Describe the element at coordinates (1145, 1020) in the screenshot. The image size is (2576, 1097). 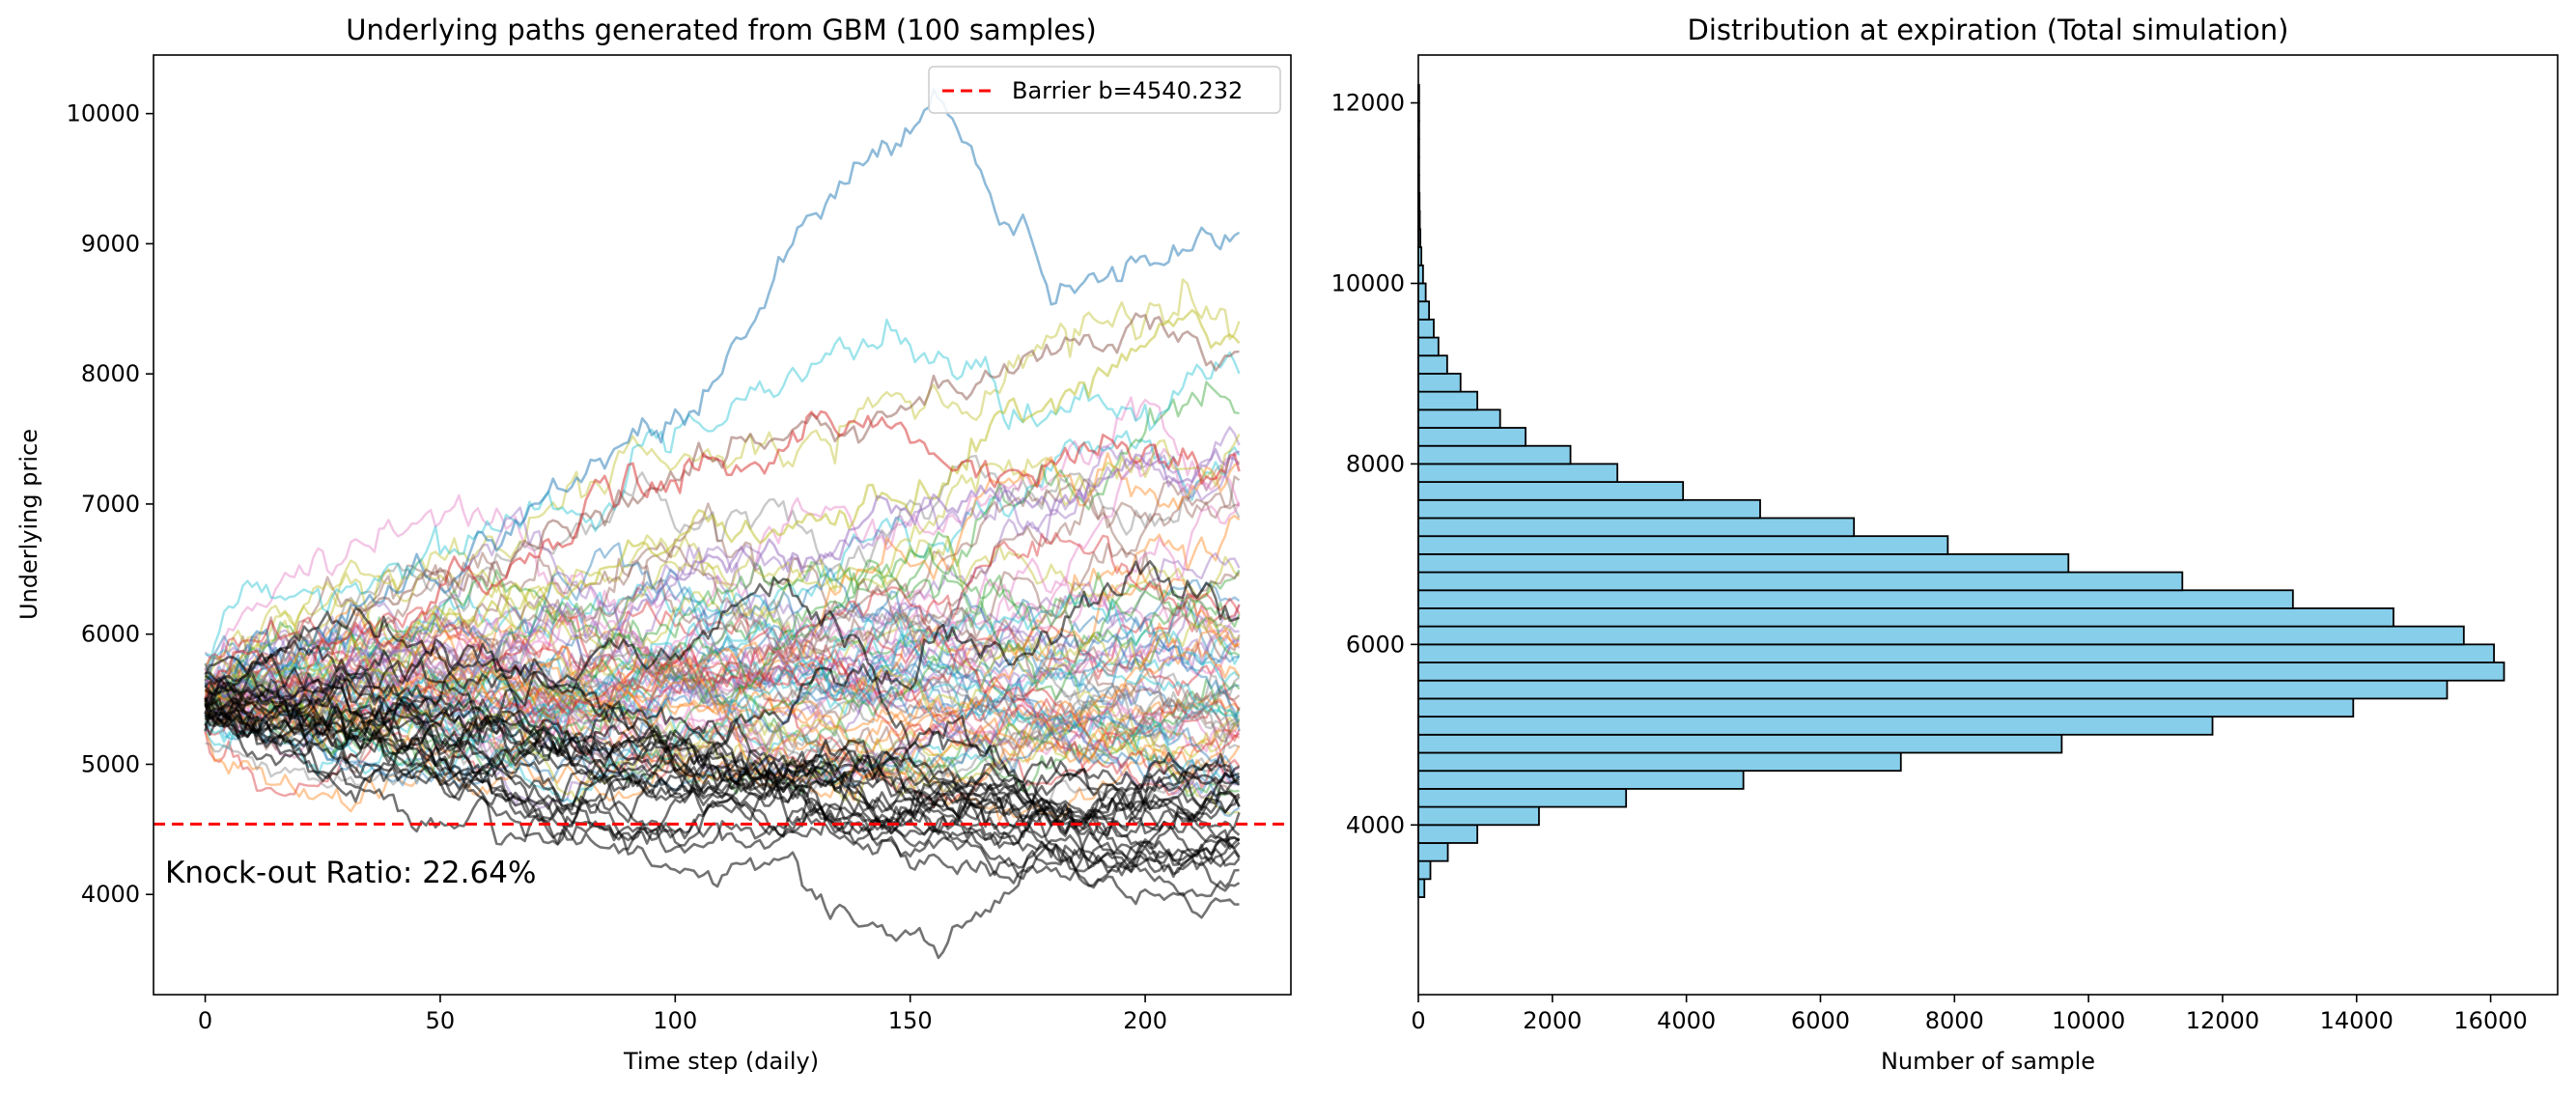
I see `left-x-tick-label: 200` at that location.